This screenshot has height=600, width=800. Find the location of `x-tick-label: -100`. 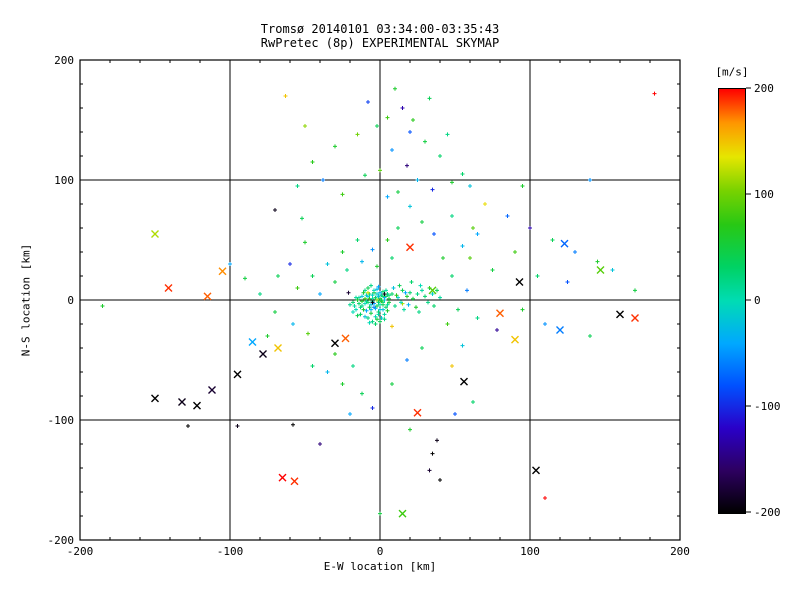

x-tick-label: -100 is located at coordinates (230, 551).